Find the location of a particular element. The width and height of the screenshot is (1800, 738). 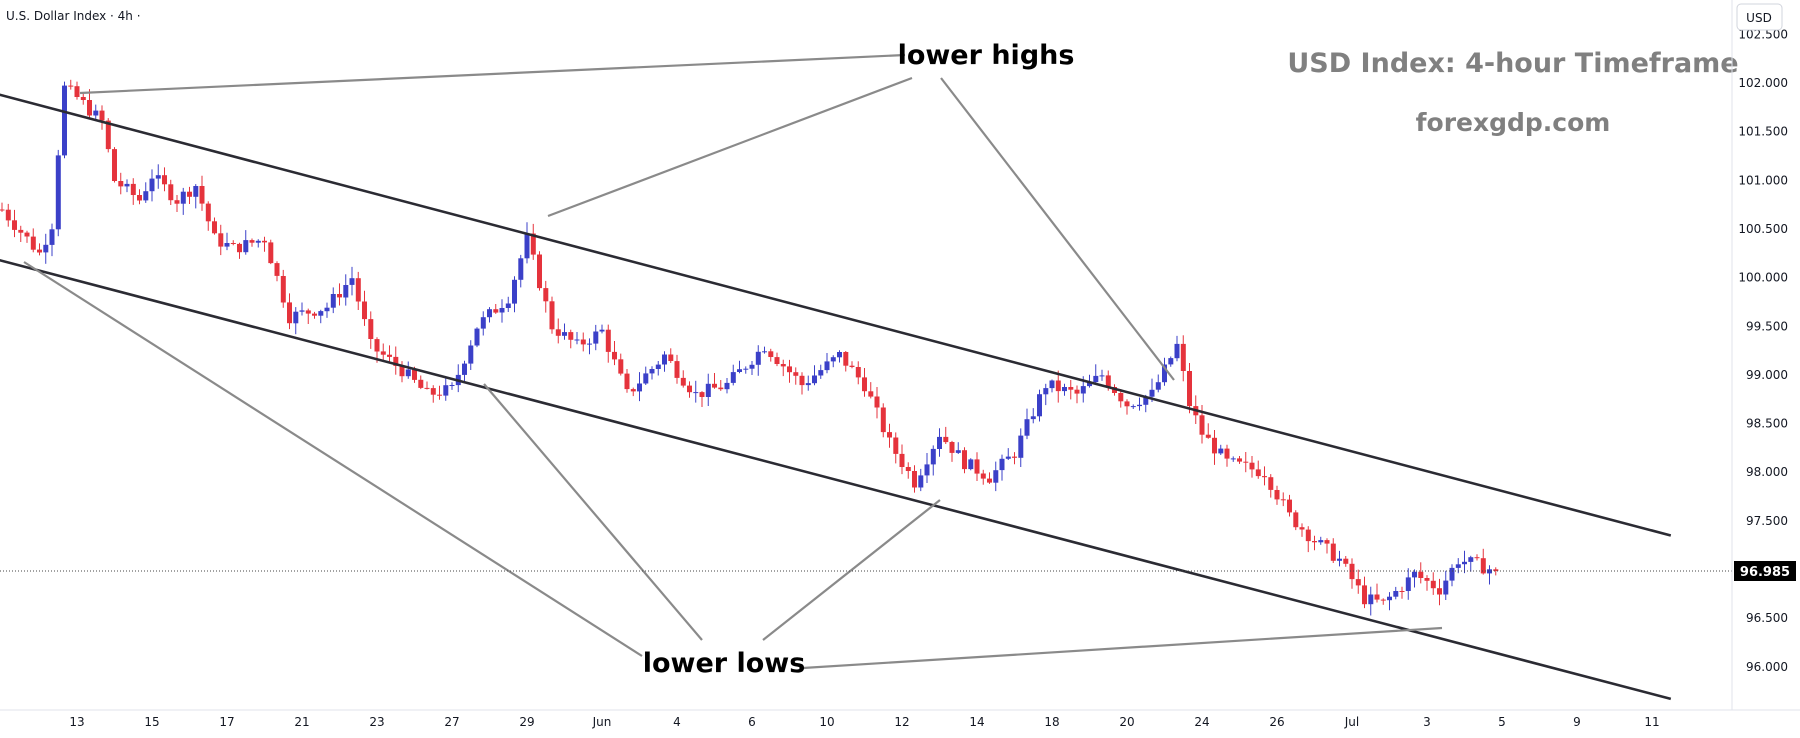

y-tick-label: 98.000 is located at coordinates (1767, 472).